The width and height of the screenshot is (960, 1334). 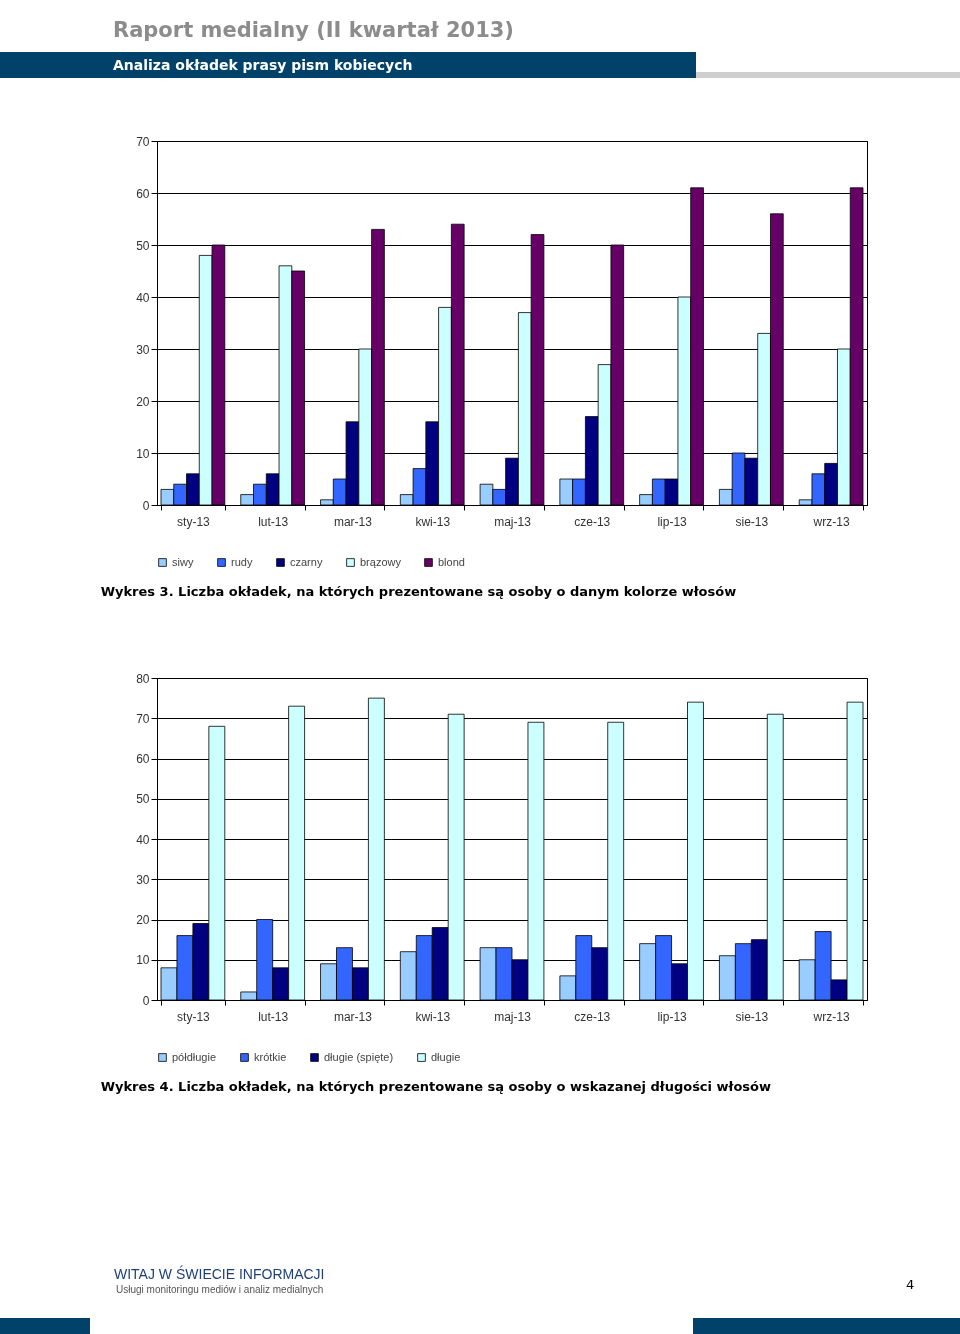 I want to click on legend-label: siwy, so click(x=183, y=561).